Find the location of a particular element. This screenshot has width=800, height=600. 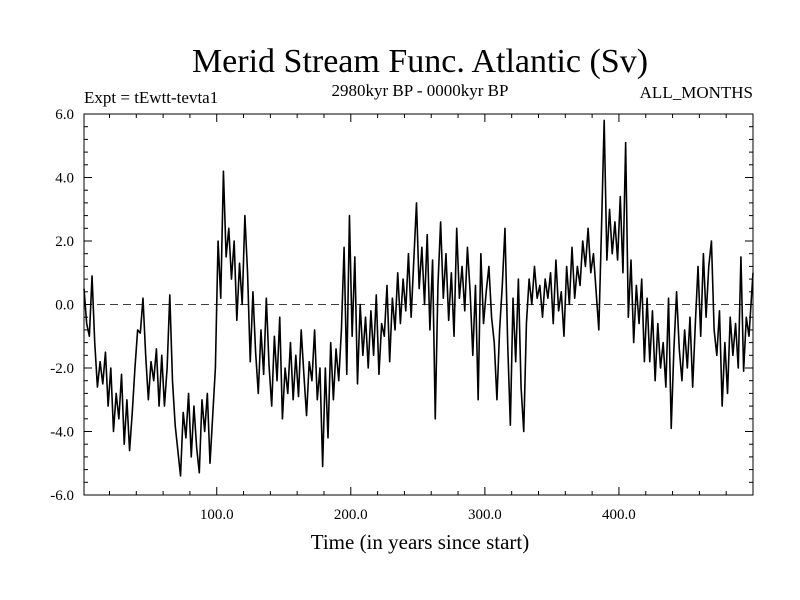

y-tick-label: 4.0 is located at coordinates (64, 179).